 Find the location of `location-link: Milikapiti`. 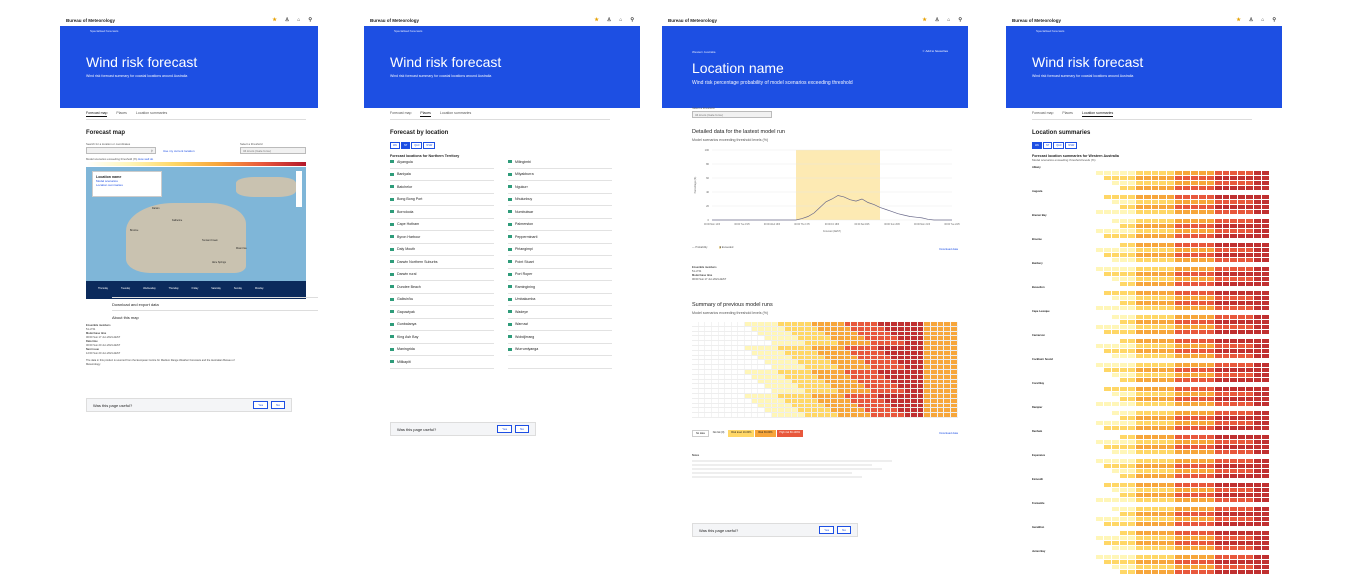

location-link: Milikapiti is located at coordinates (442, 362).